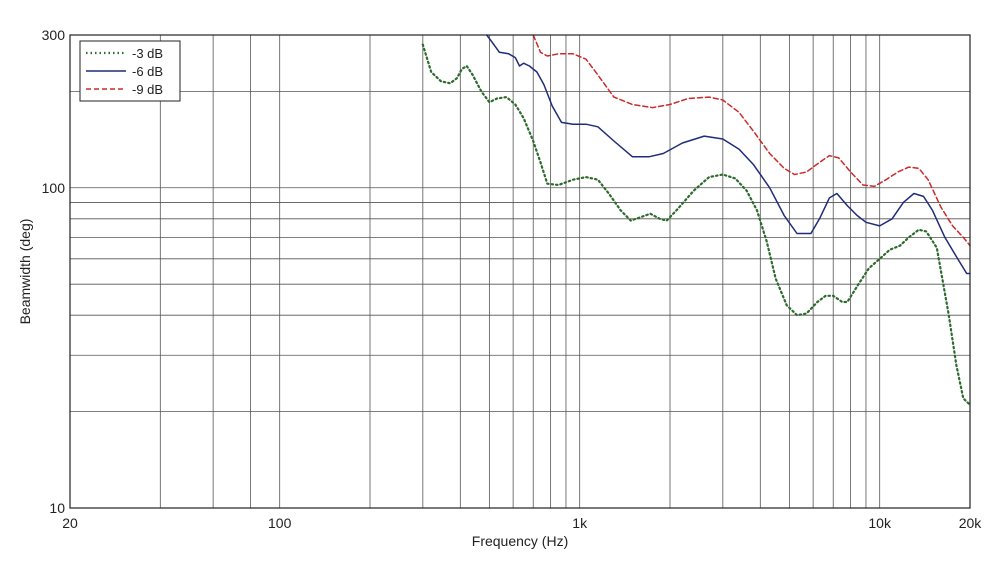 The height and width of the screenshot is (584, 1000). I want to click on x-tick-label: 20, so click(70, 523).